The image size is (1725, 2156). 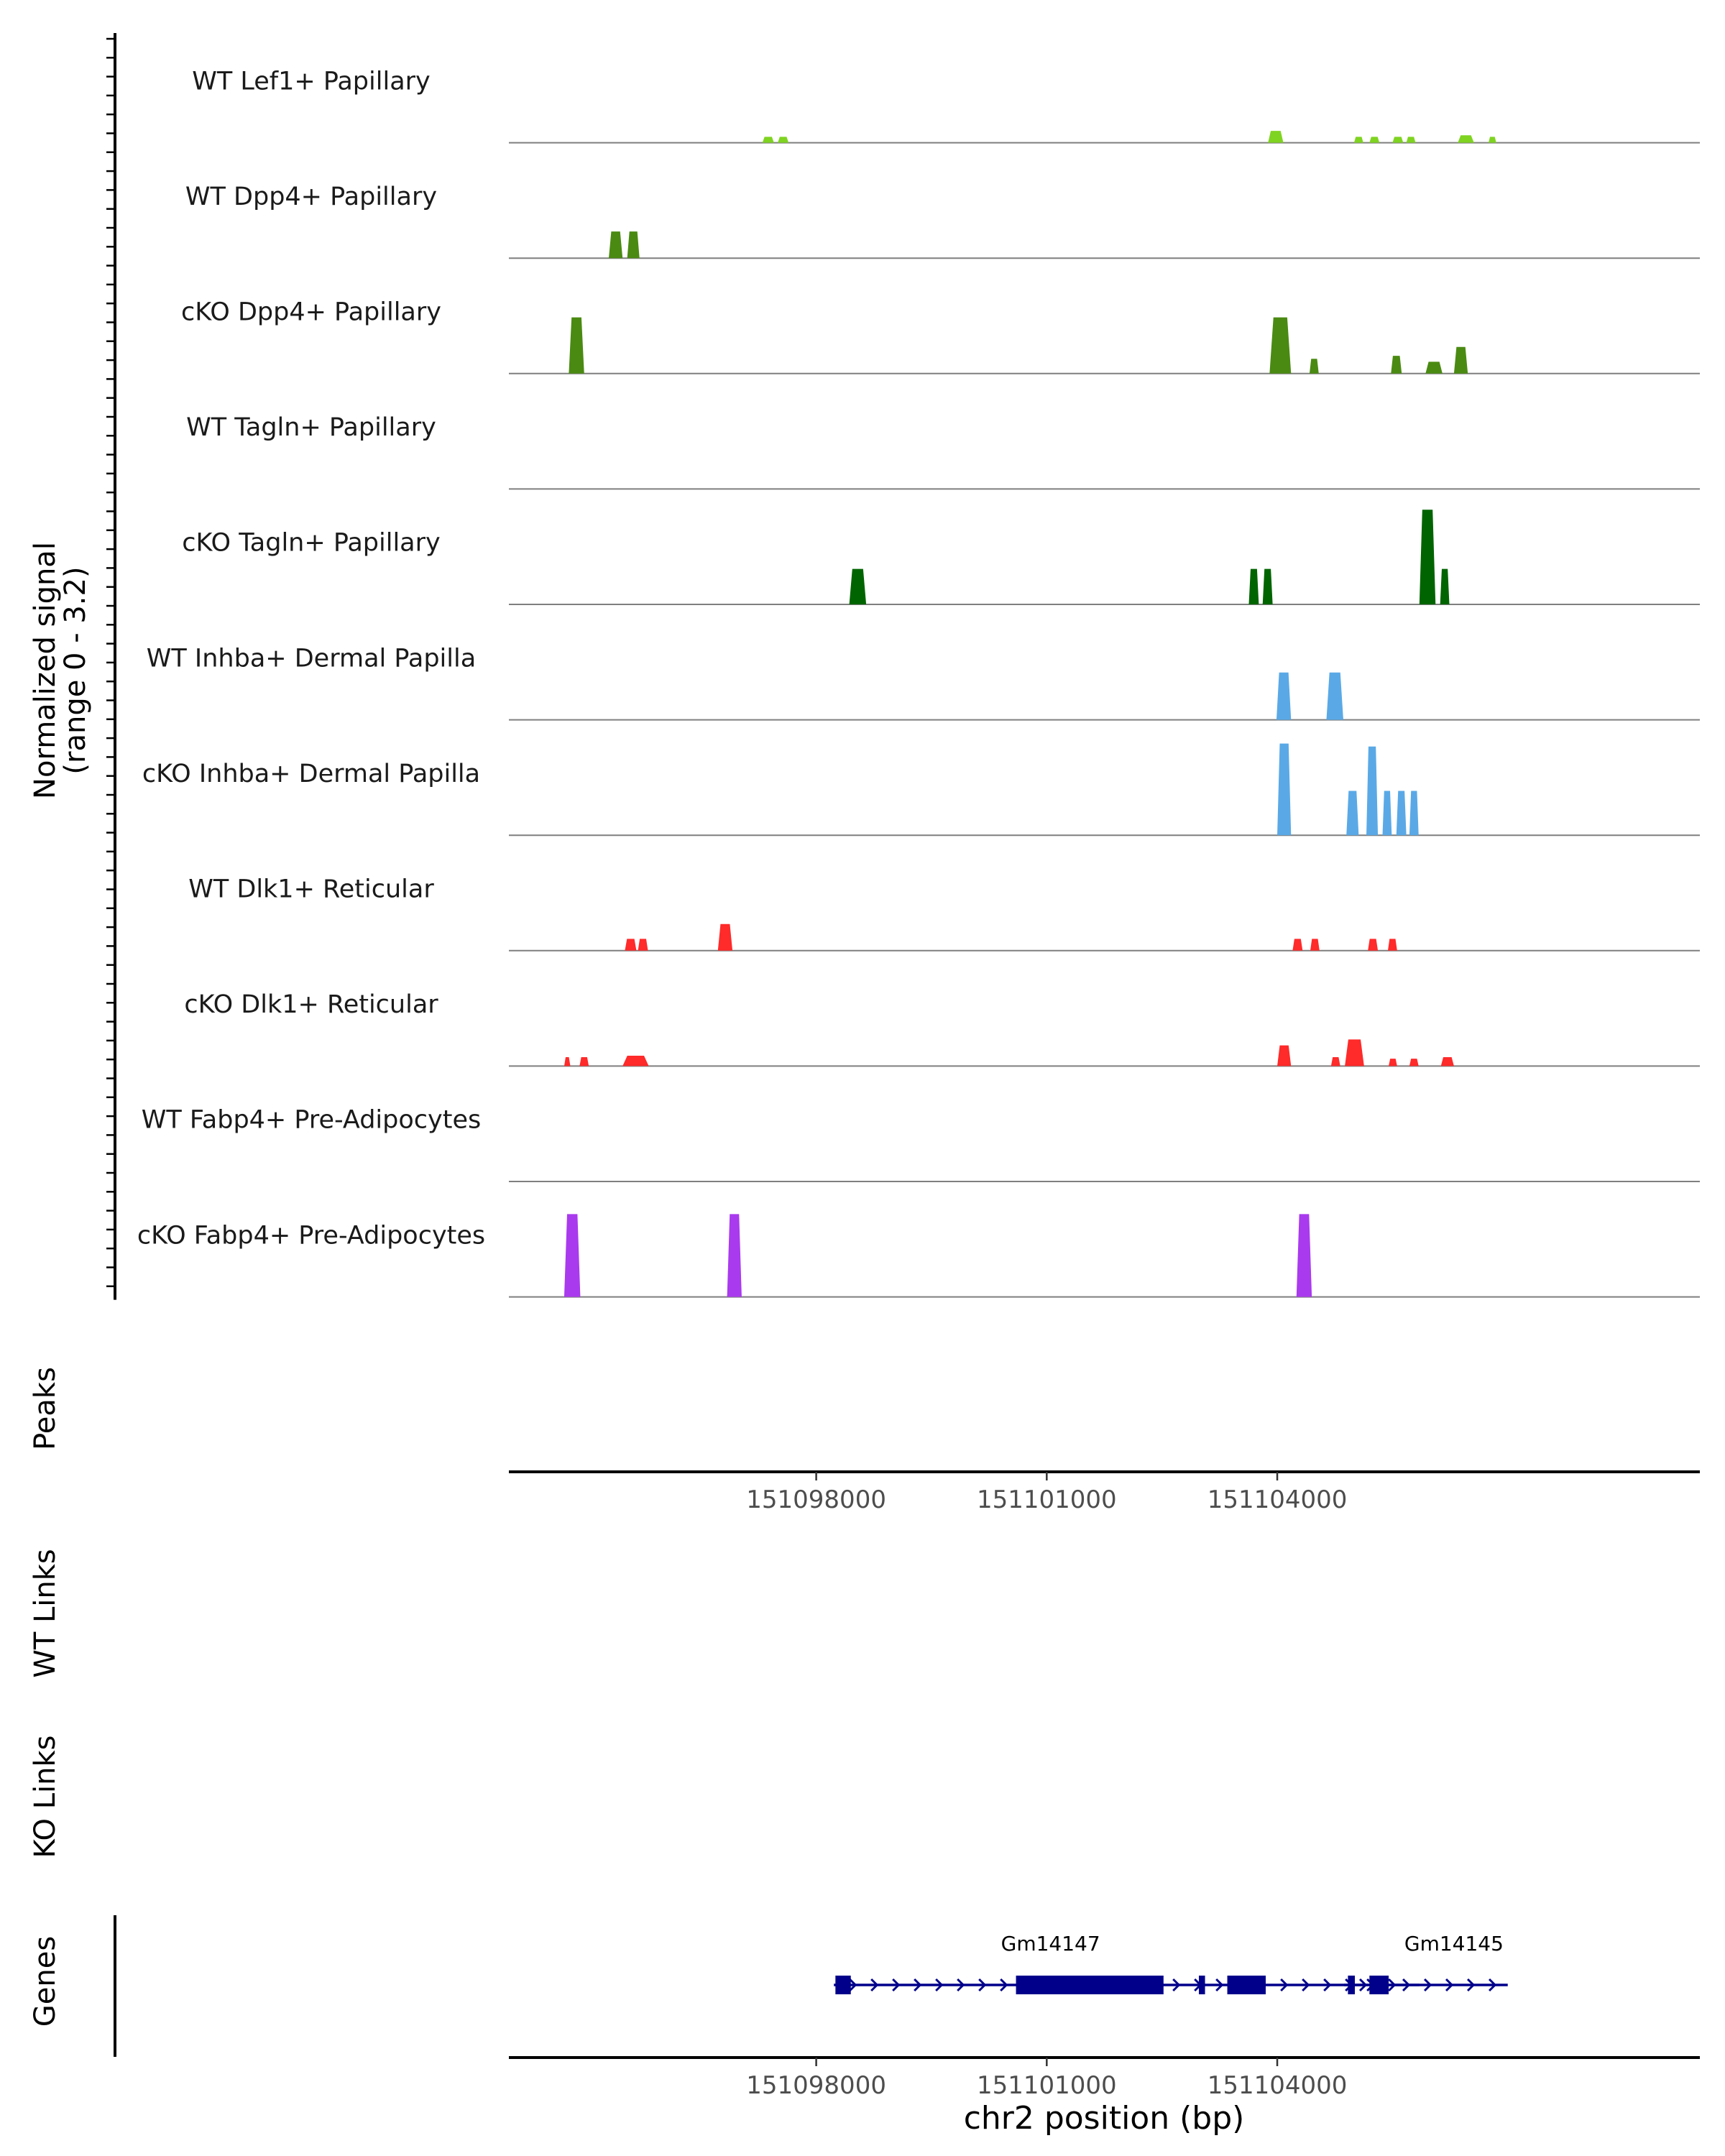 What do you see at coordinates (45, 670) in the screenshot?
I see `y-axis-label-line1: Normalized signal` at bounding box center [45, 670].